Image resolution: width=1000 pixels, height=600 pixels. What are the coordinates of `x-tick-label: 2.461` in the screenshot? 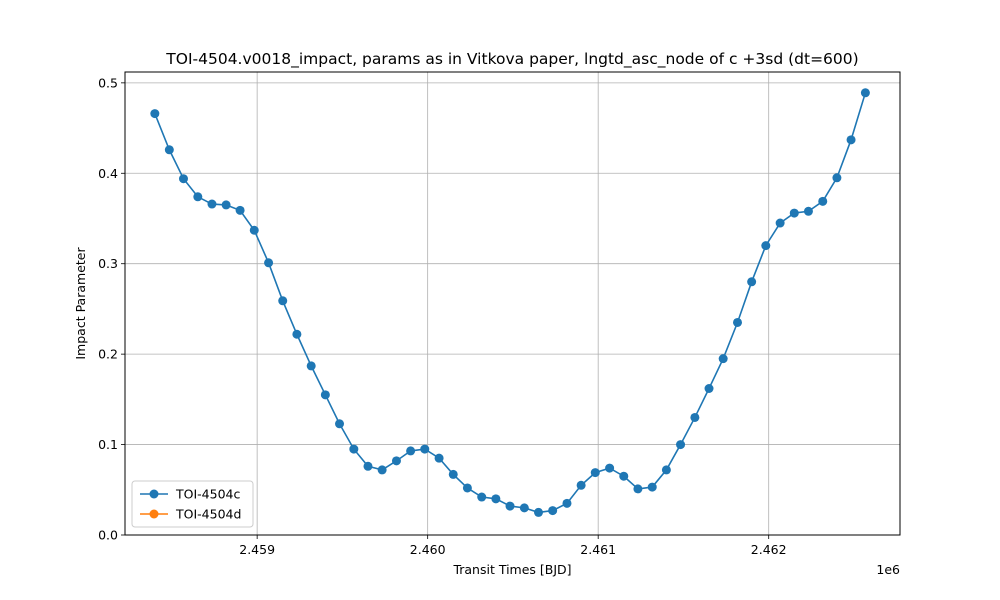 It's located at (598, 549).